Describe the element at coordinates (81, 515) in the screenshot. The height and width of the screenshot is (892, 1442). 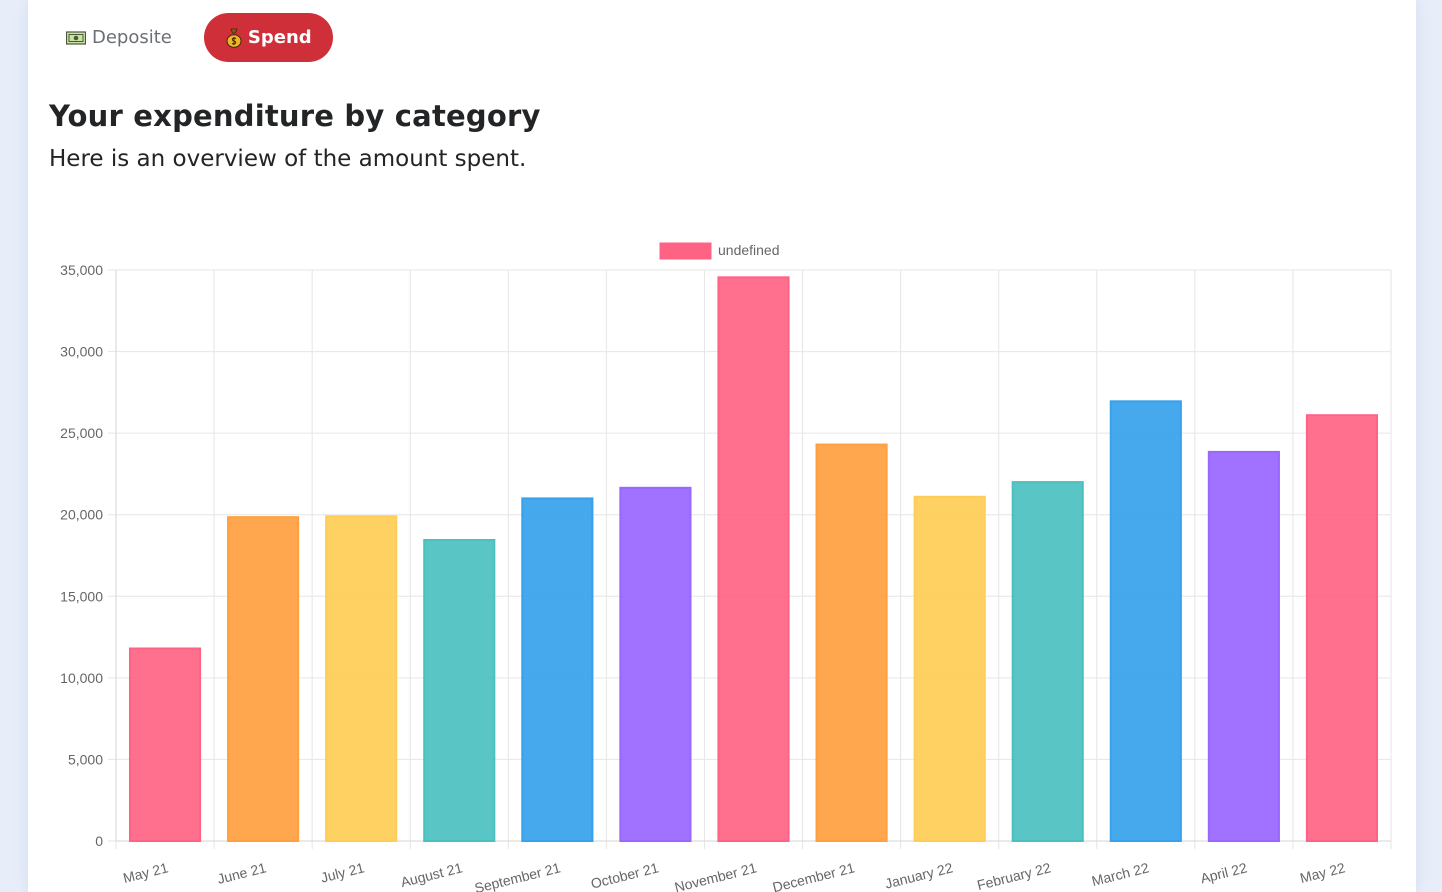
I see `y-tick-label: 20,000` at that location.